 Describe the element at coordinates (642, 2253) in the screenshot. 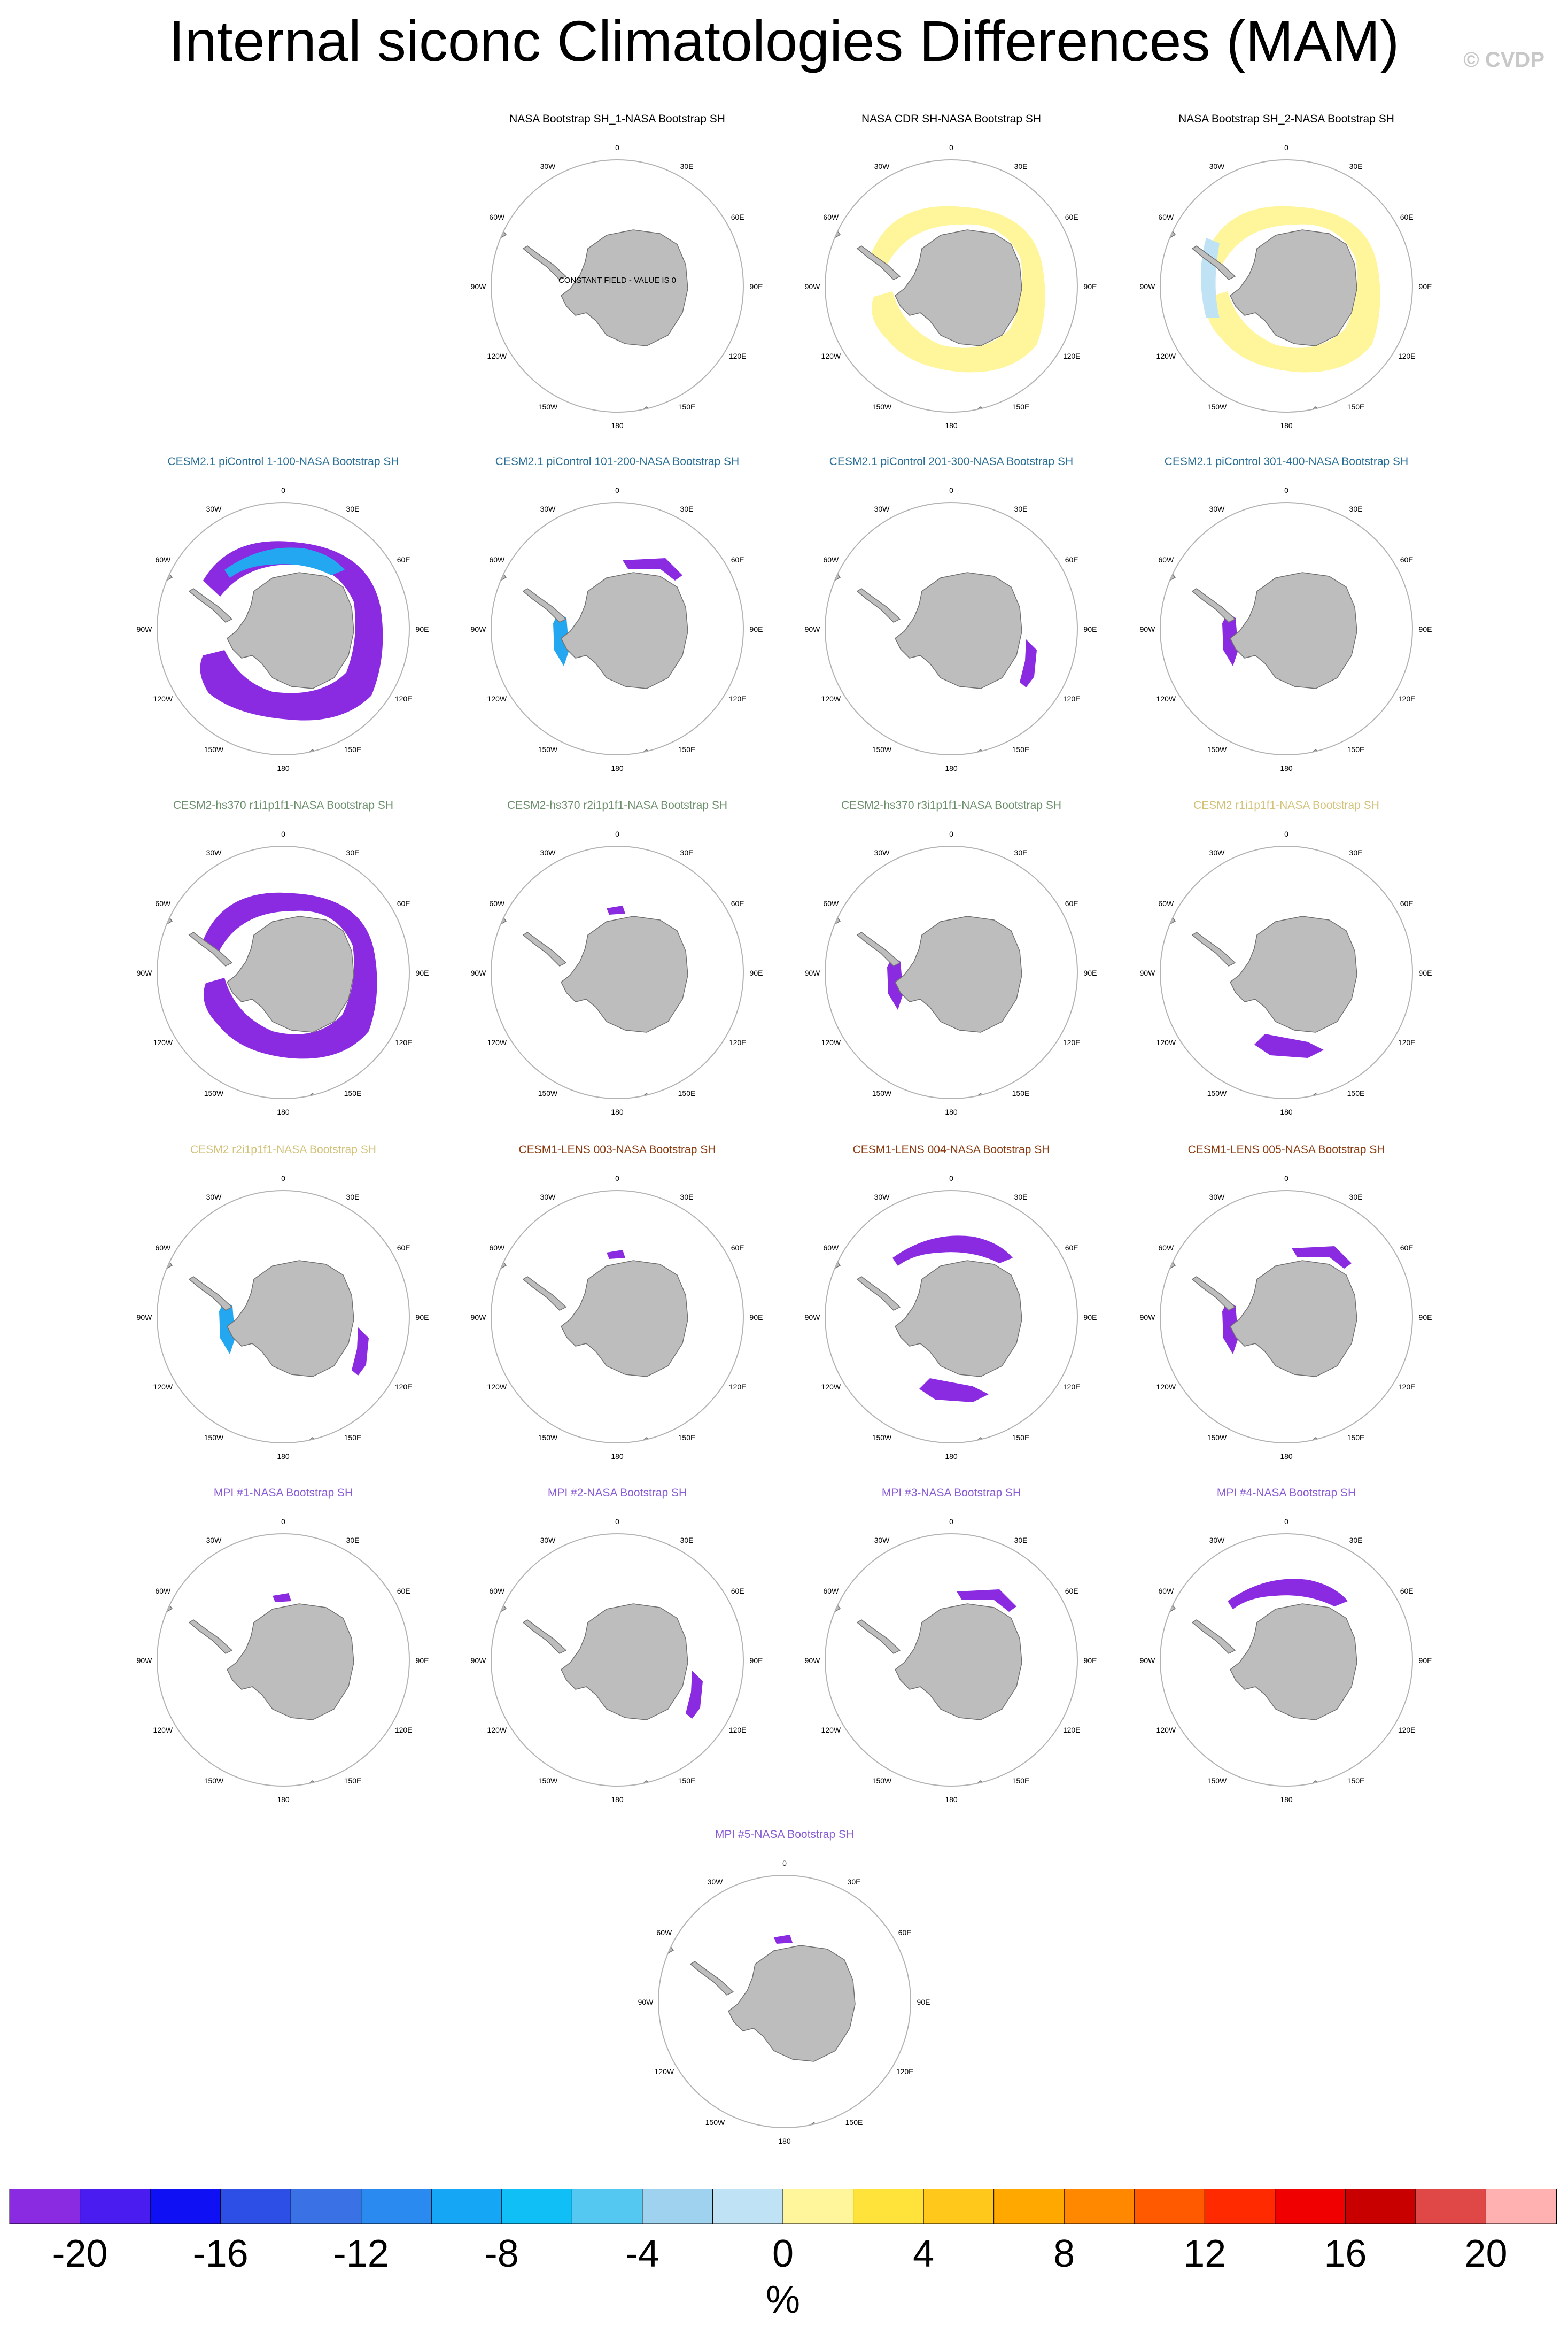

I see `colorbar-tick-label: -4` at that location.